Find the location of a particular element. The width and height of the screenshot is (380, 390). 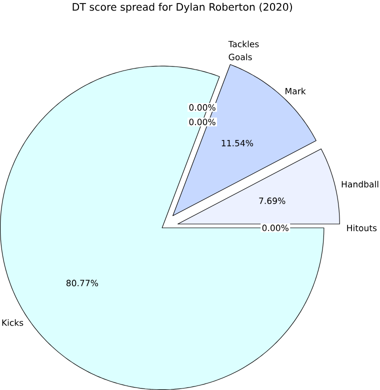

slice-label: Kicks is located at coordinates (13, 322).